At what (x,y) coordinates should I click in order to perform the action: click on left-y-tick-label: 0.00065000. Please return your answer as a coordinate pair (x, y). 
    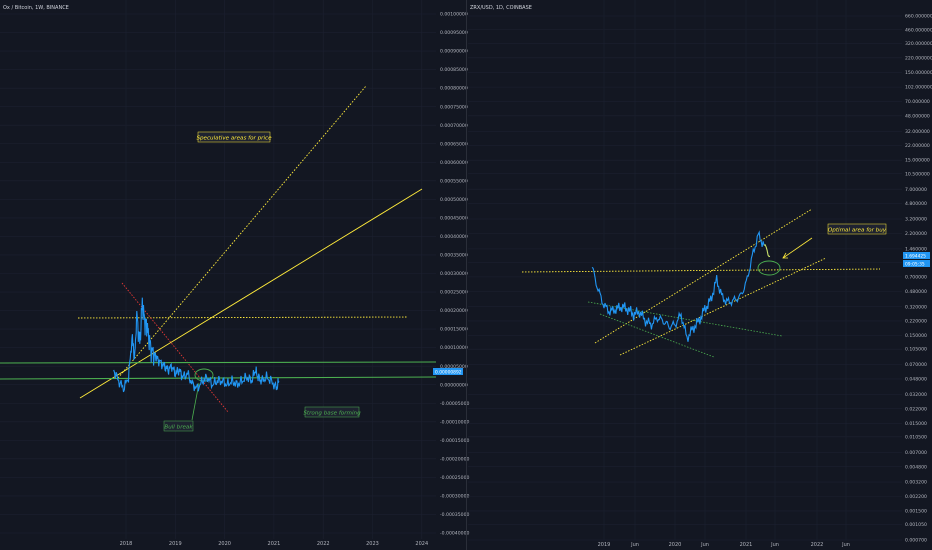
    Looking at the image, I should click on (454, 144).